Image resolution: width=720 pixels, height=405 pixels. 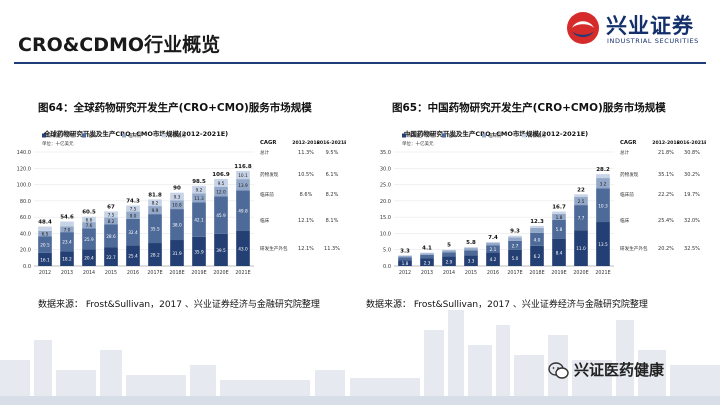 I want to click on y-tick-label: 25.0, so click(x=385, y=186).